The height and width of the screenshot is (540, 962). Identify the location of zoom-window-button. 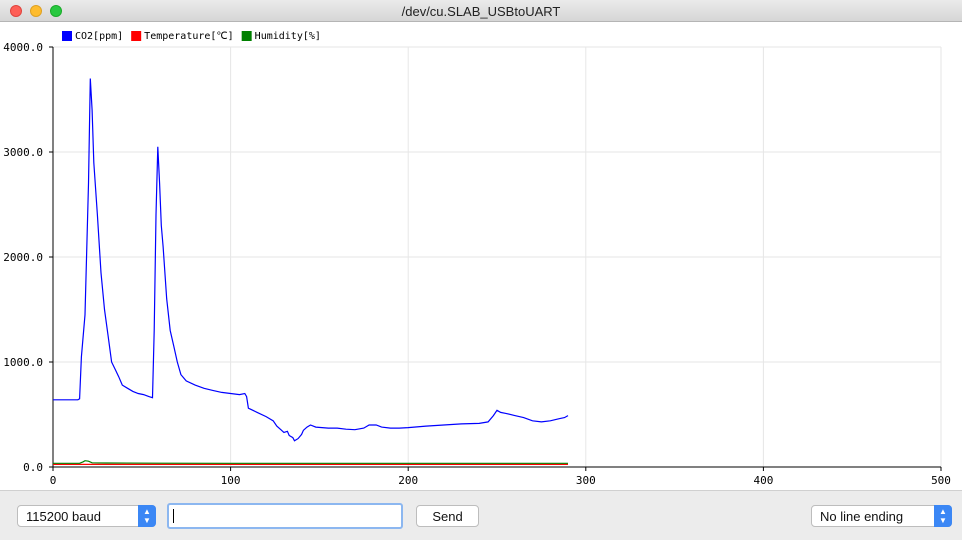
(56, 11).